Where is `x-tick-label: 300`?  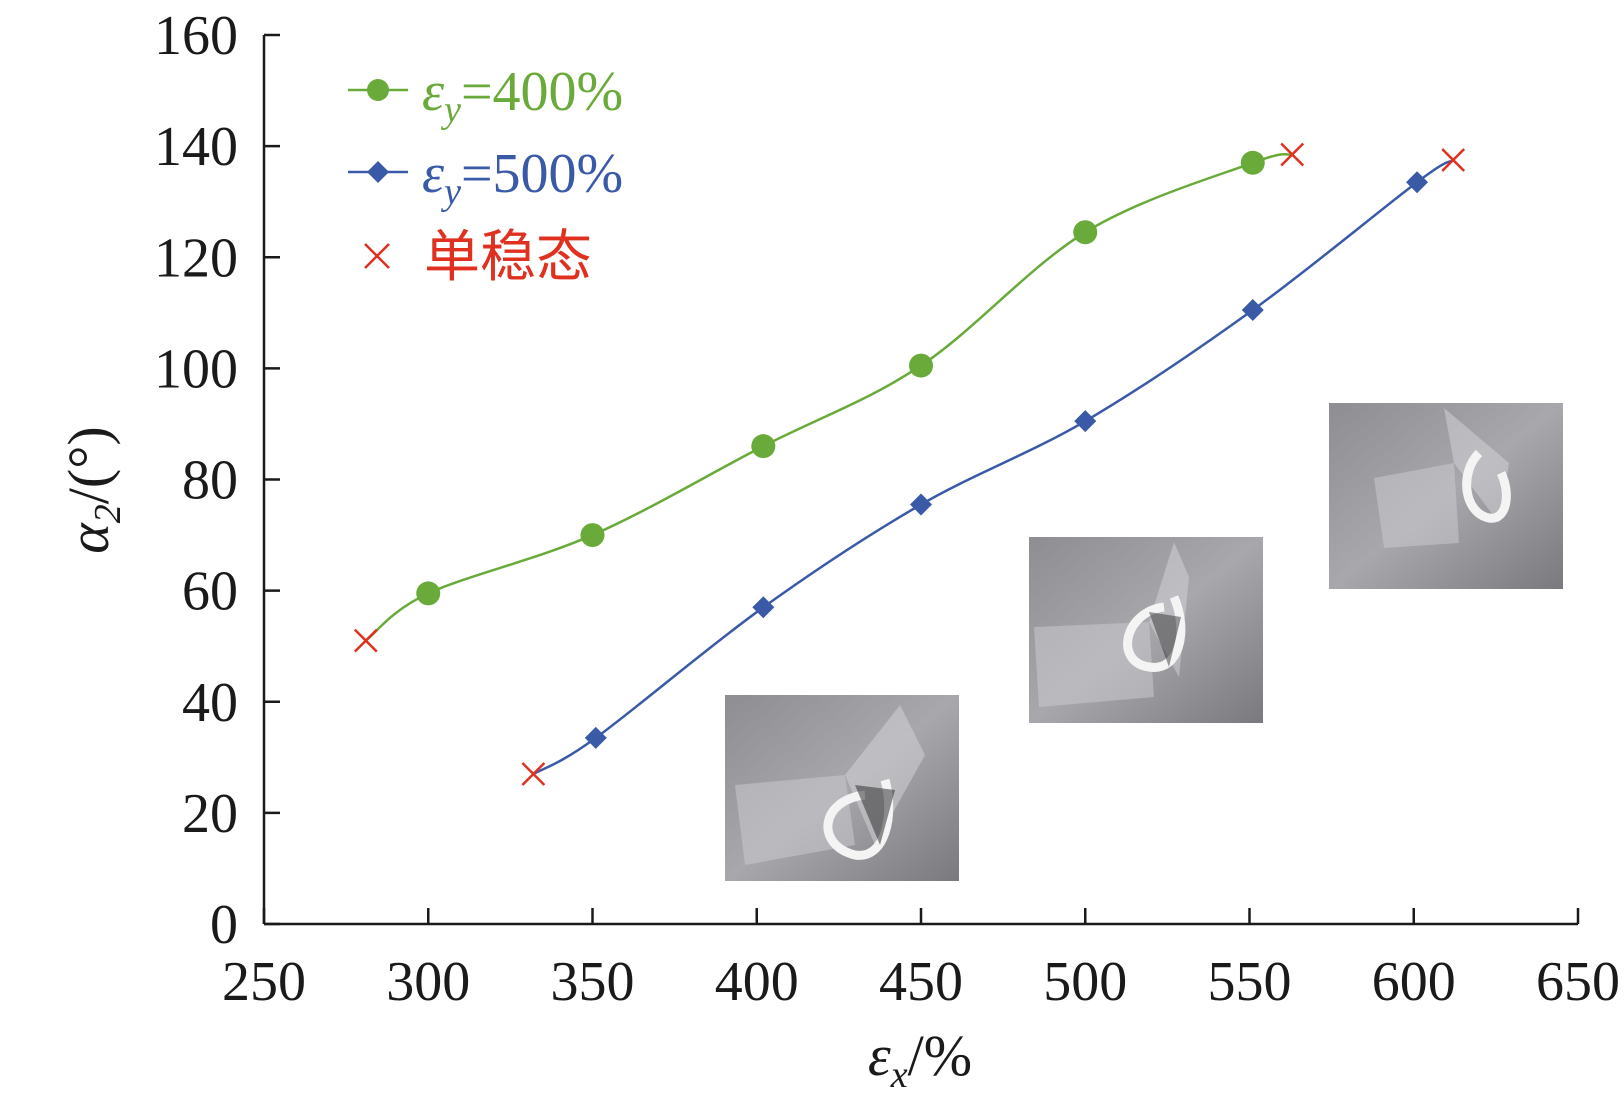
x-tick-label: 300 is located at coordinates (428, 982).